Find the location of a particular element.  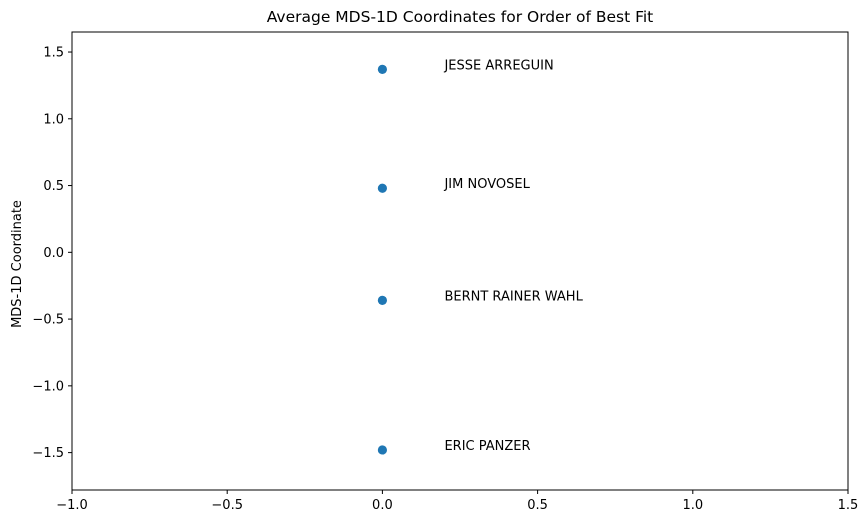

y-tick-label: 1.5 is located at coordinates (53, 53).